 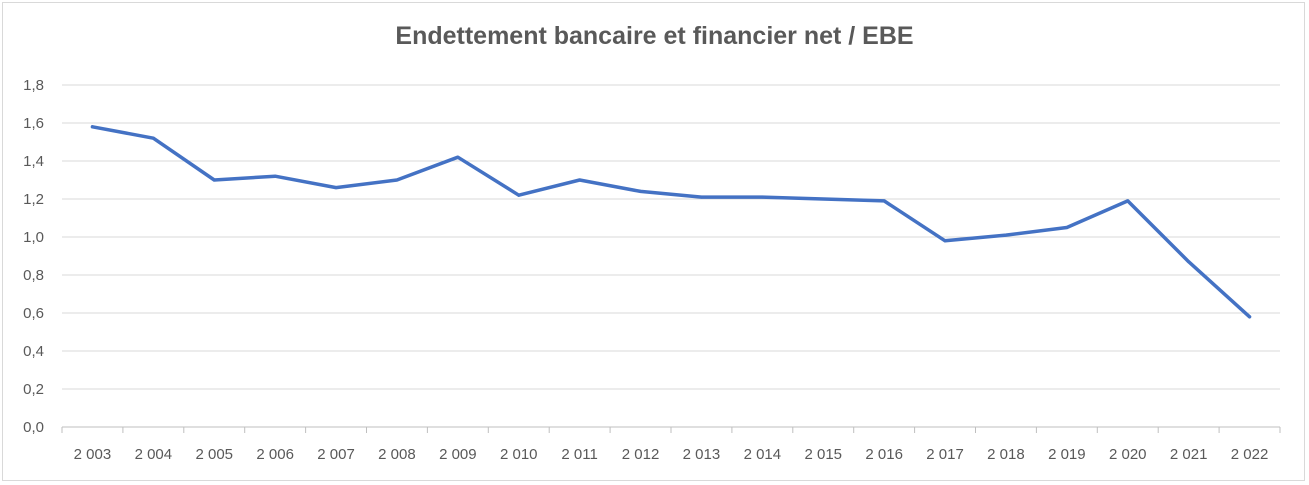 I want to click on x-tick-label: 2 019, so click(x=1067, y=454).